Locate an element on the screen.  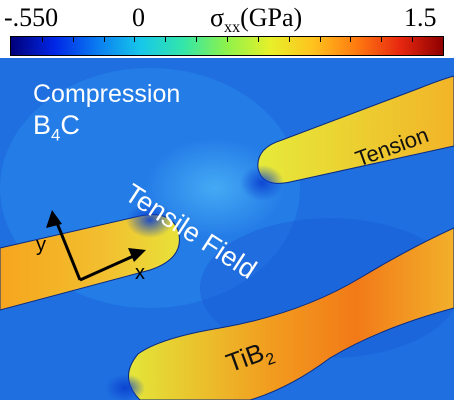
stress-subscript: xx is located at coordinates (232, 28).